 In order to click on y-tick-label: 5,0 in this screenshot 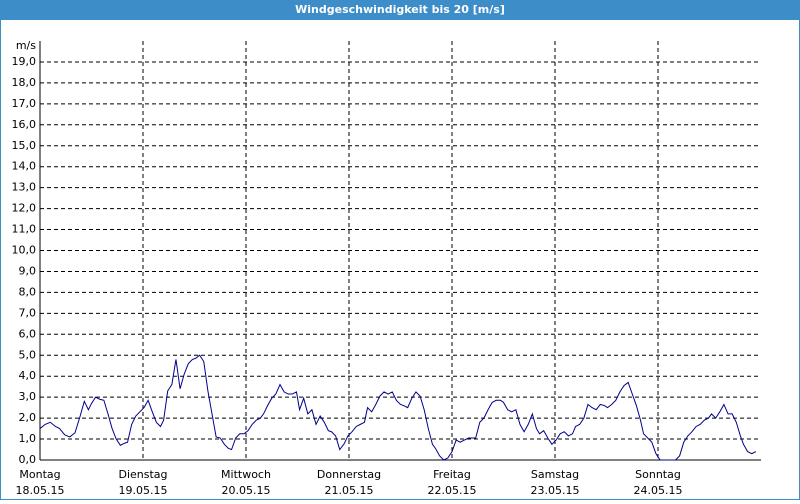, I will do `click(28, 354)`.